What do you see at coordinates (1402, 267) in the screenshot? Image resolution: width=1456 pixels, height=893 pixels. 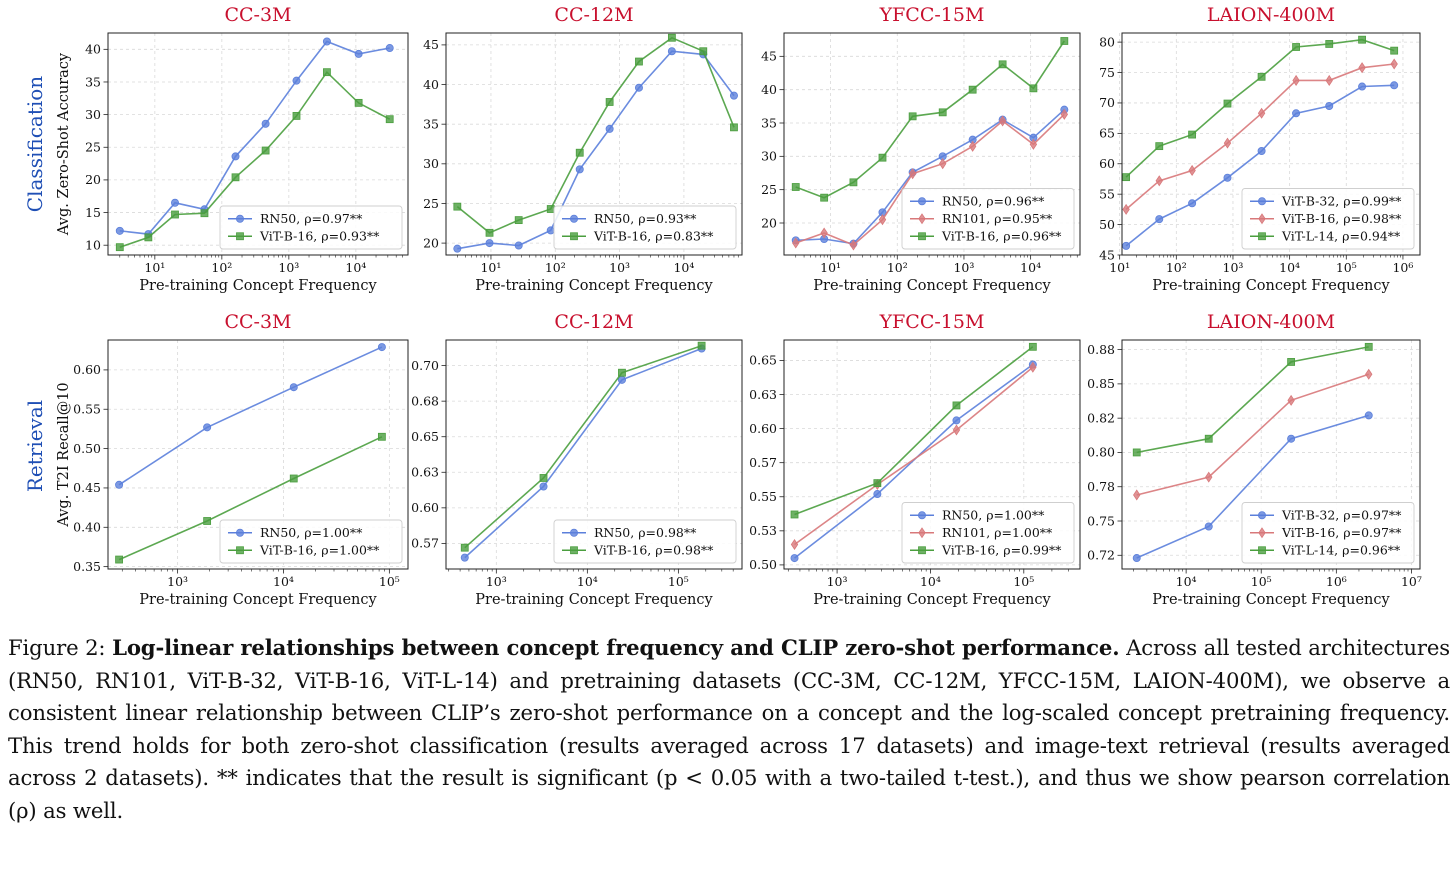 I see `x-tick-label: 10⁶` at bounding box center [1402, 267].